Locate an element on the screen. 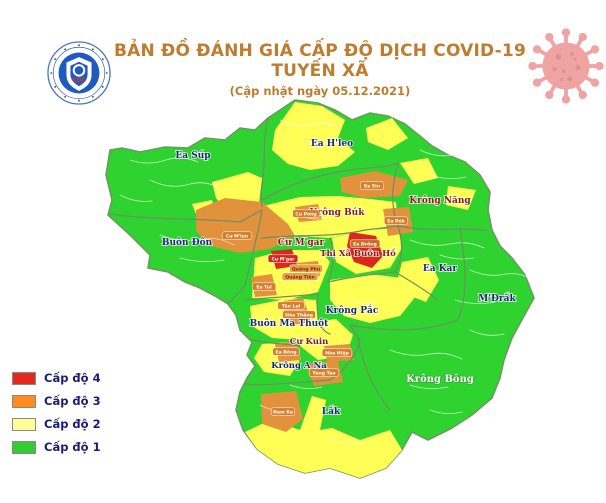 The height and width of the screenshot is (503, 606). commune-label: Cư M'gar is located at coordinates (284, 260).